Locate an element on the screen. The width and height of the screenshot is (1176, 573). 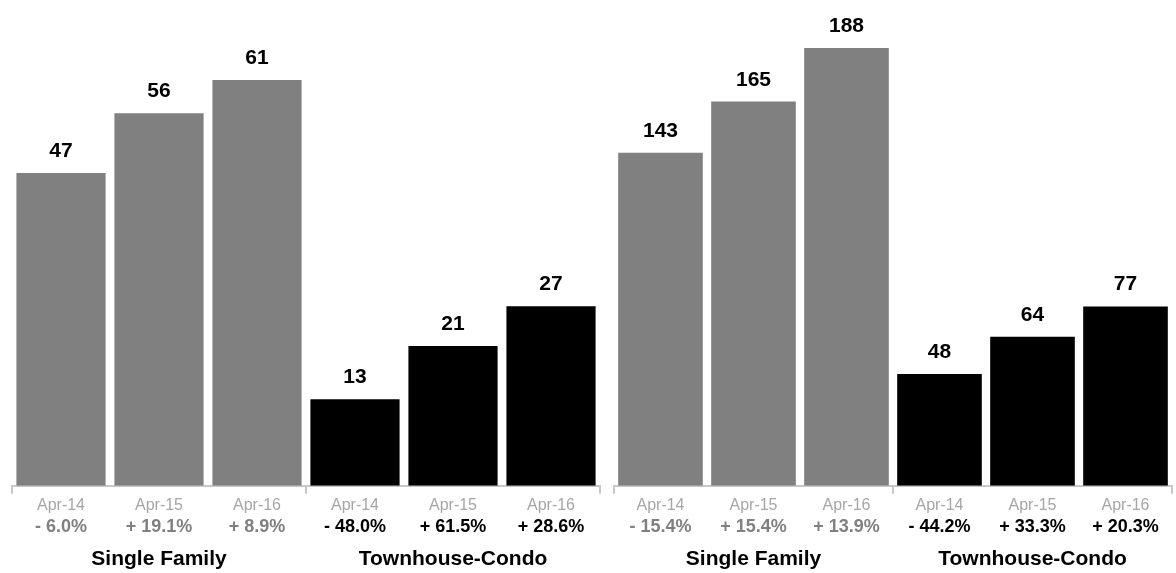
data-label: 56 is located at coordinates (159, 90).